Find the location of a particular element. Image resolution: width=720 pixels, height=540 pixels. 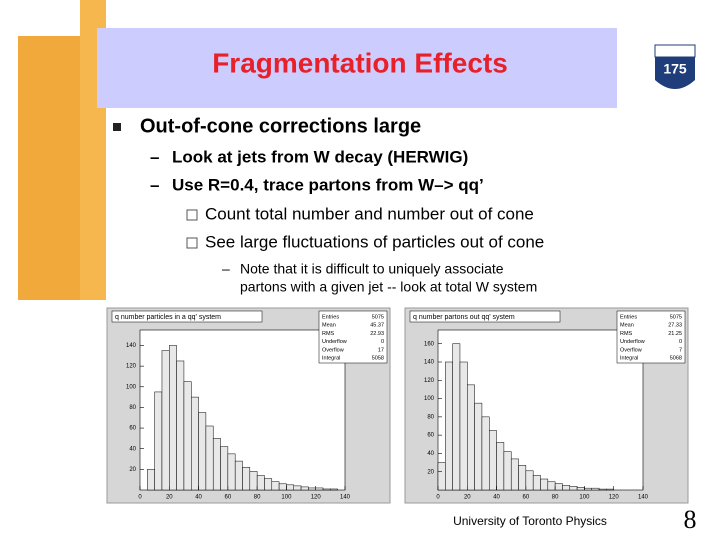

histogram-title: q number partons out qq' system is located at coordinates (464, 317).